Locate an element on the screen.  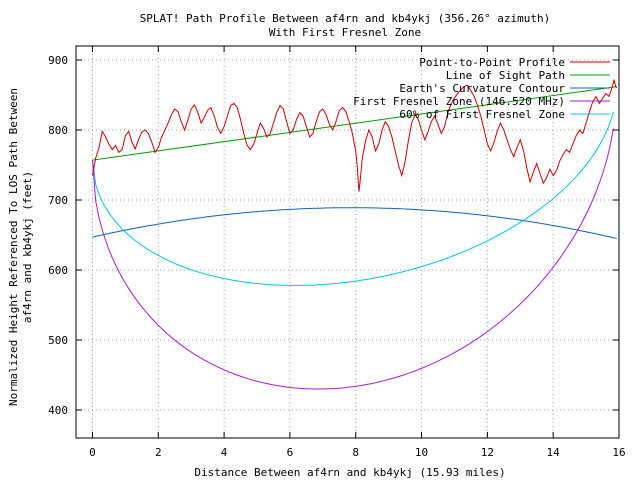
y-tick-label: 600 is located at coordinates (58, 270).